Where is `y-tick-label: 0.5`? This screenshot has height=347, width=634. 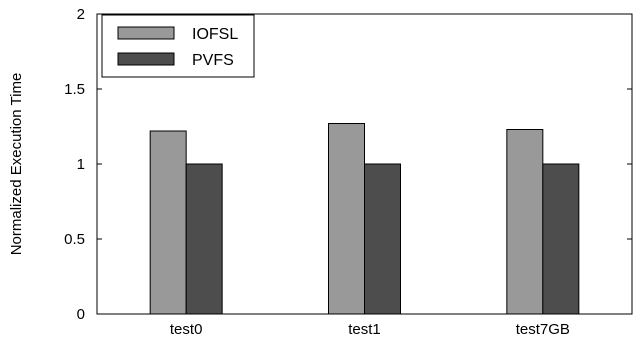
y-tick-label: 0.5 is located at coordinates (74, 239).